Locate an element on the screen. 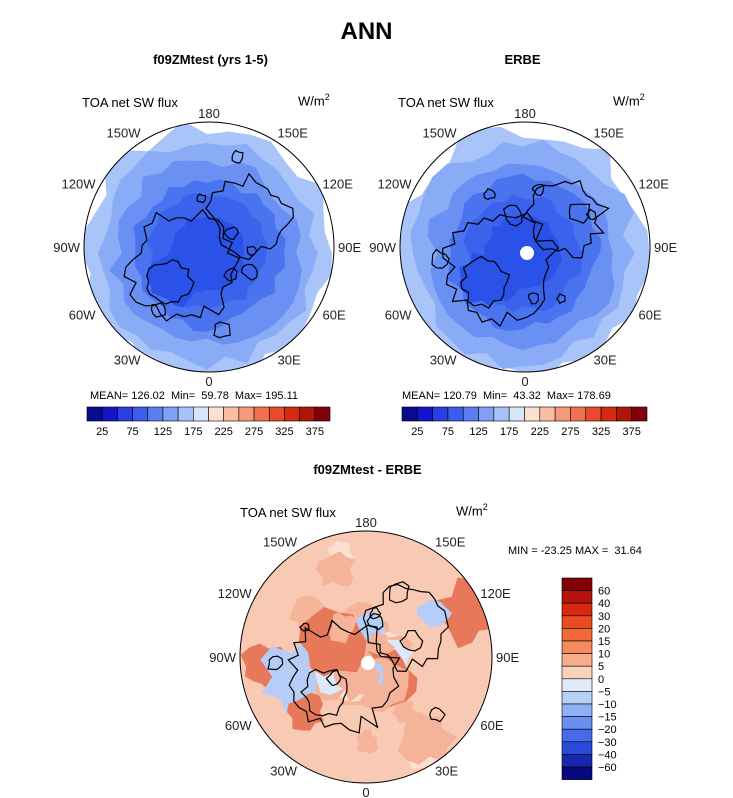 The image size is (733, 798). colorbar-tick-label: −60 is located at coordinates (607, 768).